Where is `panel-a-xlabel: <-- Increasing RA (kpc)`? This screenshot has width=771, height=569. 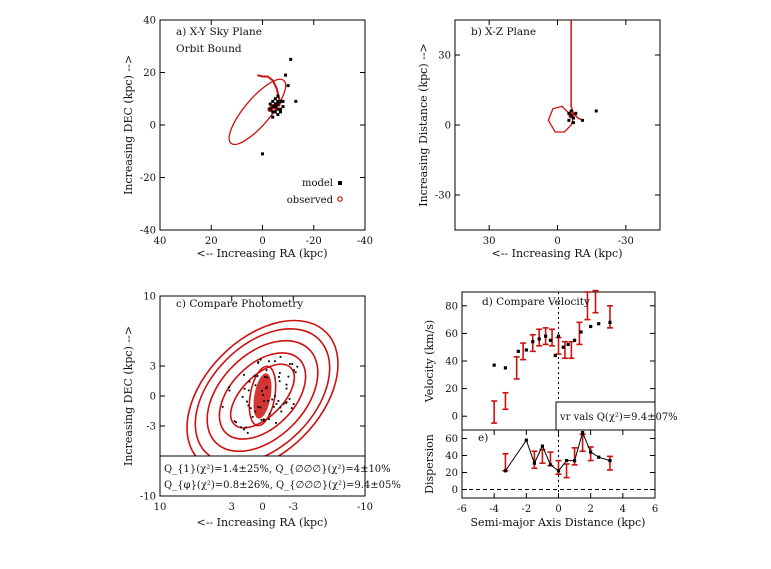 panel-a-xlabel: <-- Increasing RA (kpc) is located at coordinates (261, 253).